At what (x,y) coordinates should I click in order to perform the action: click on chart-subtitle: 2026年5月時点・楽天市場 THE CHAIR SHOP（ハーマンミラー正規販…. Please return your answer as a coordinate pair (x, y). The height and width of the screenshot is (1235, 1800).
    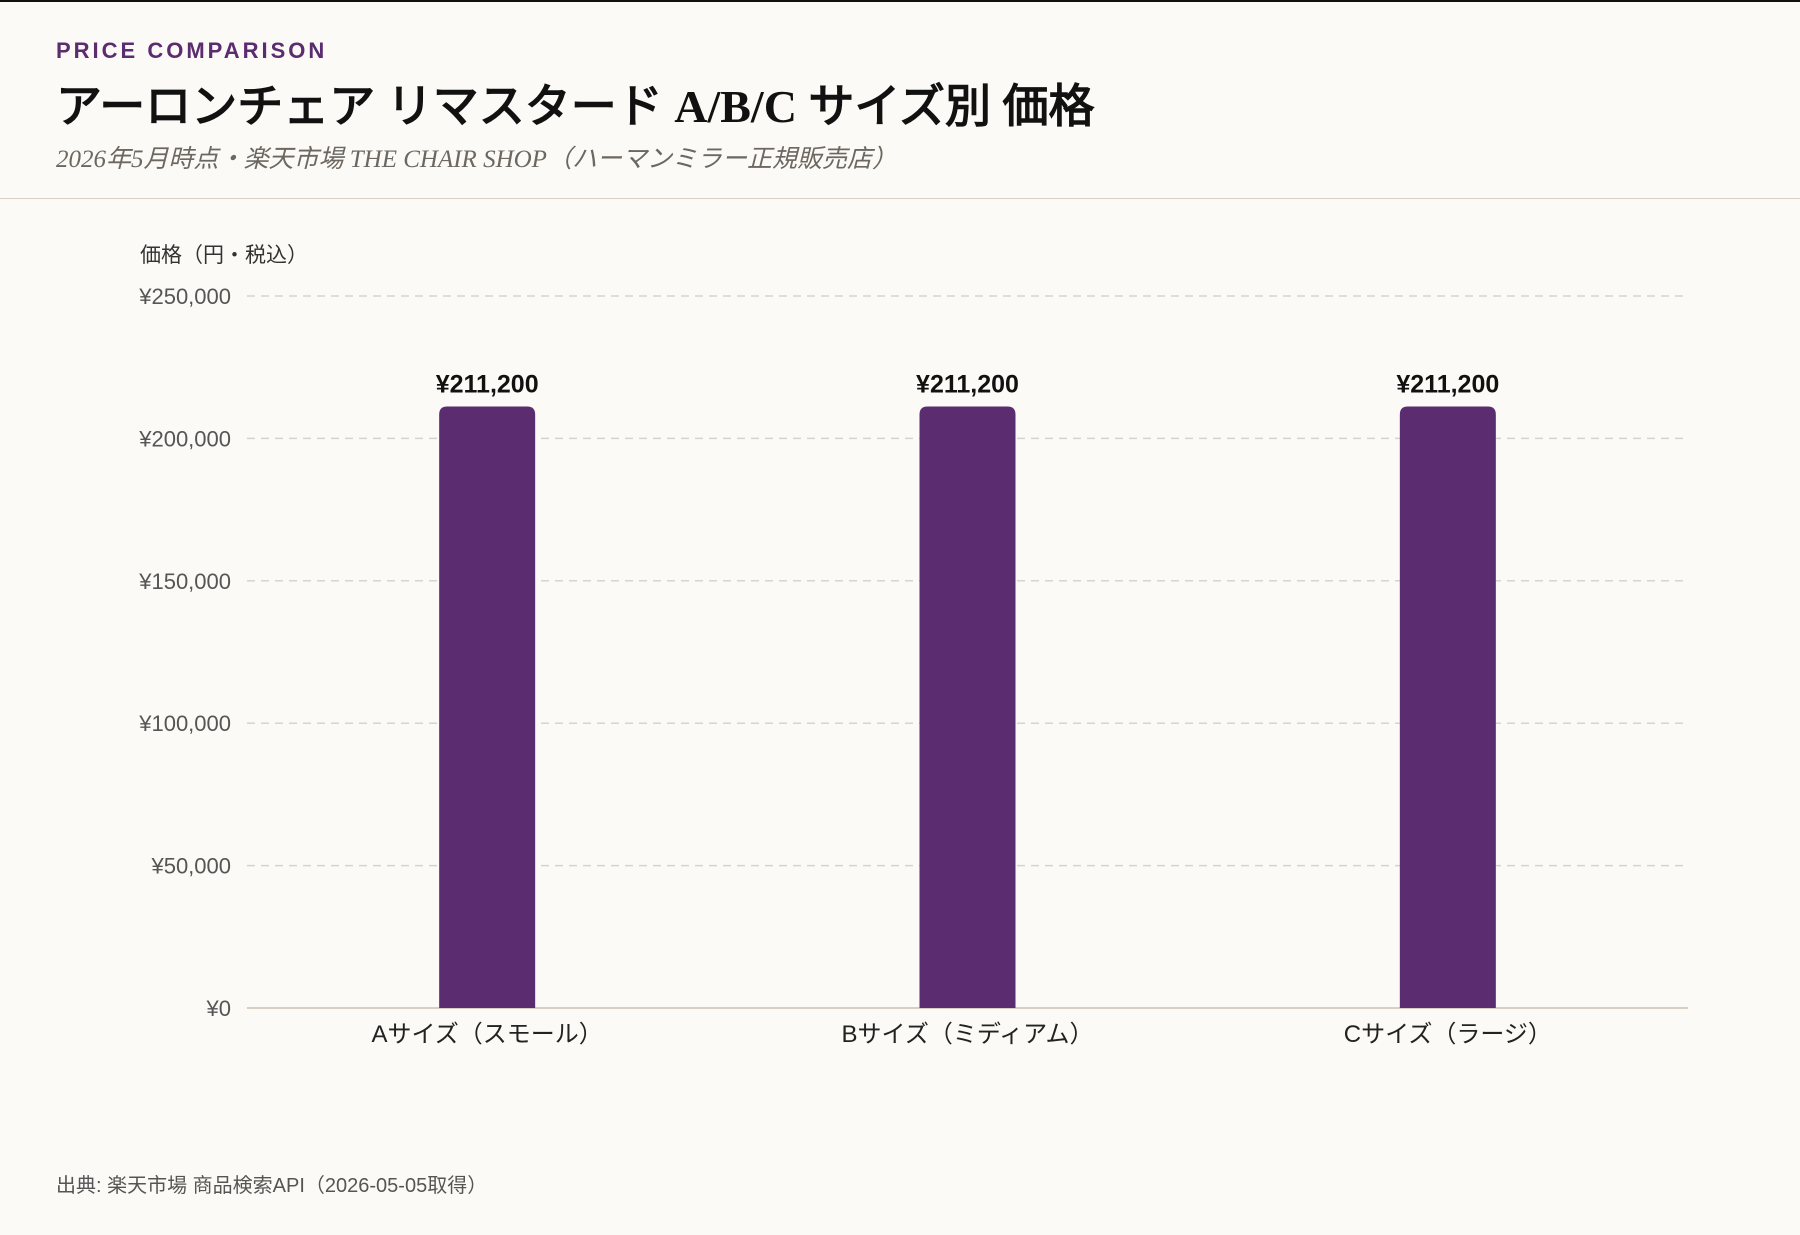
    Looking at the image, I should click on (476, 159).